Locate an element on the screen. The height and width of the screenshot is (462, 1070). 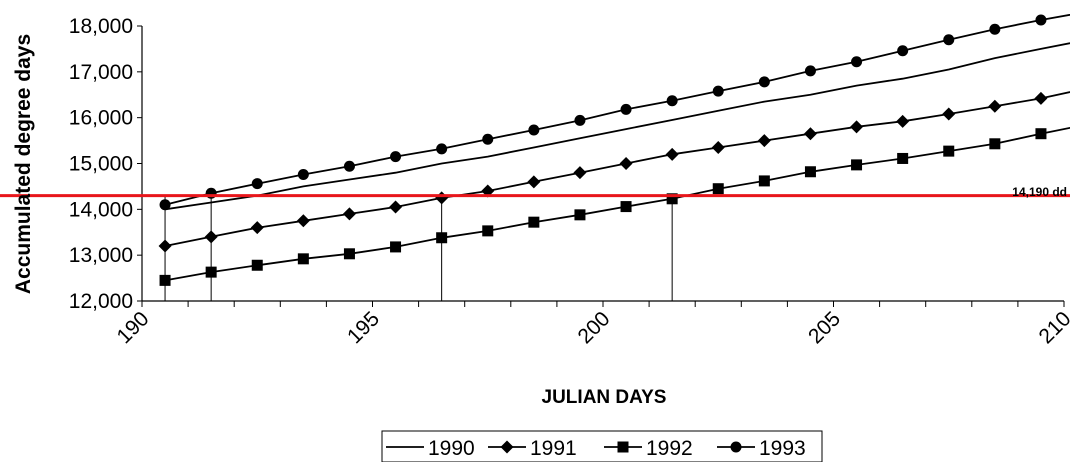
legend-item-1992: 1992 is located at coordinates (648, 448).